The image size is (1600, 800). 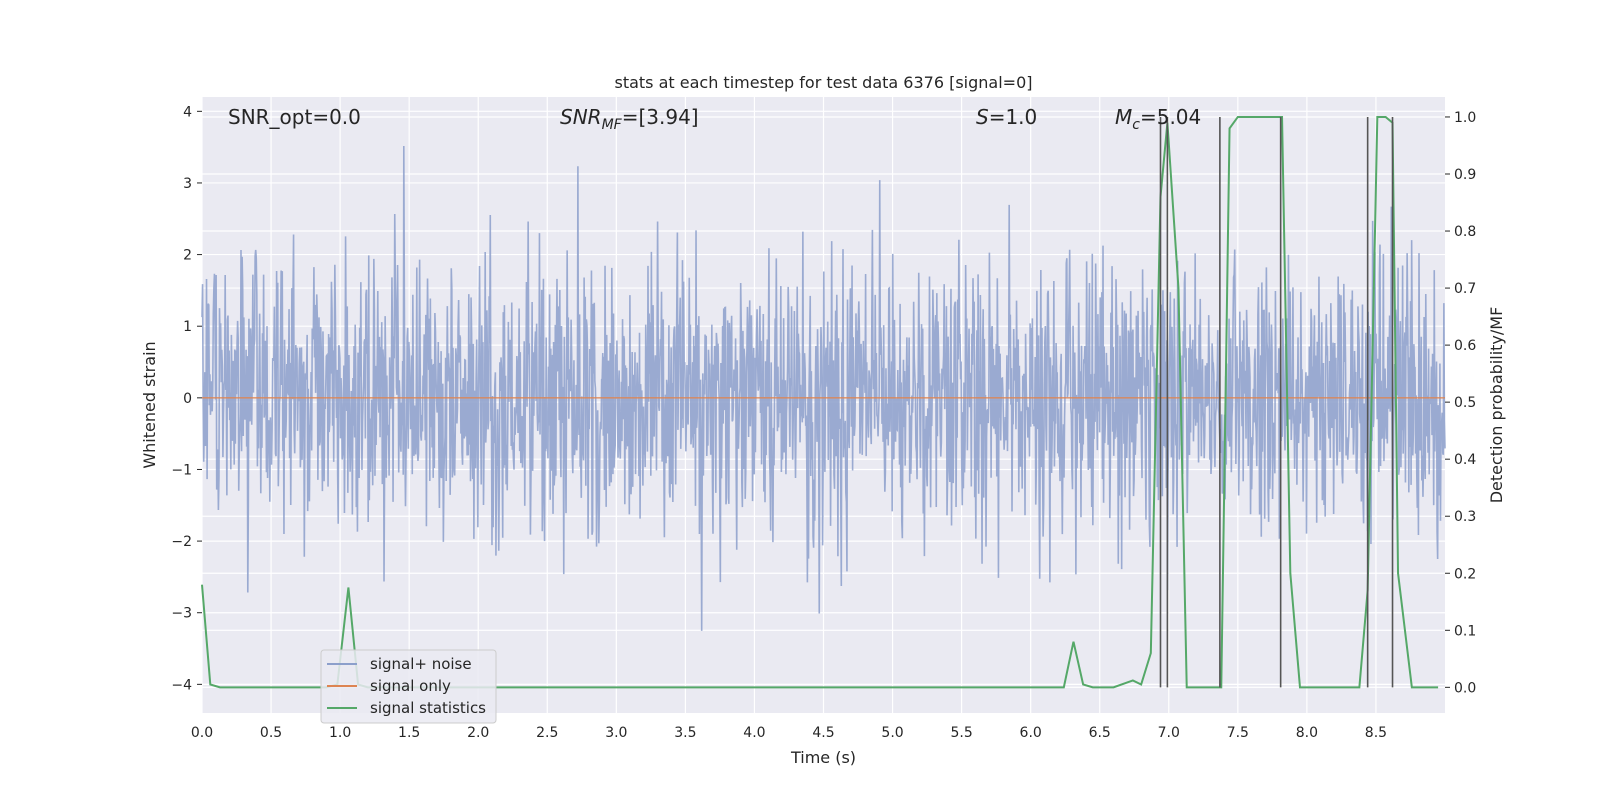 I want to click on y-tick-label-right: 0.5, so click(x=1465, y=403).